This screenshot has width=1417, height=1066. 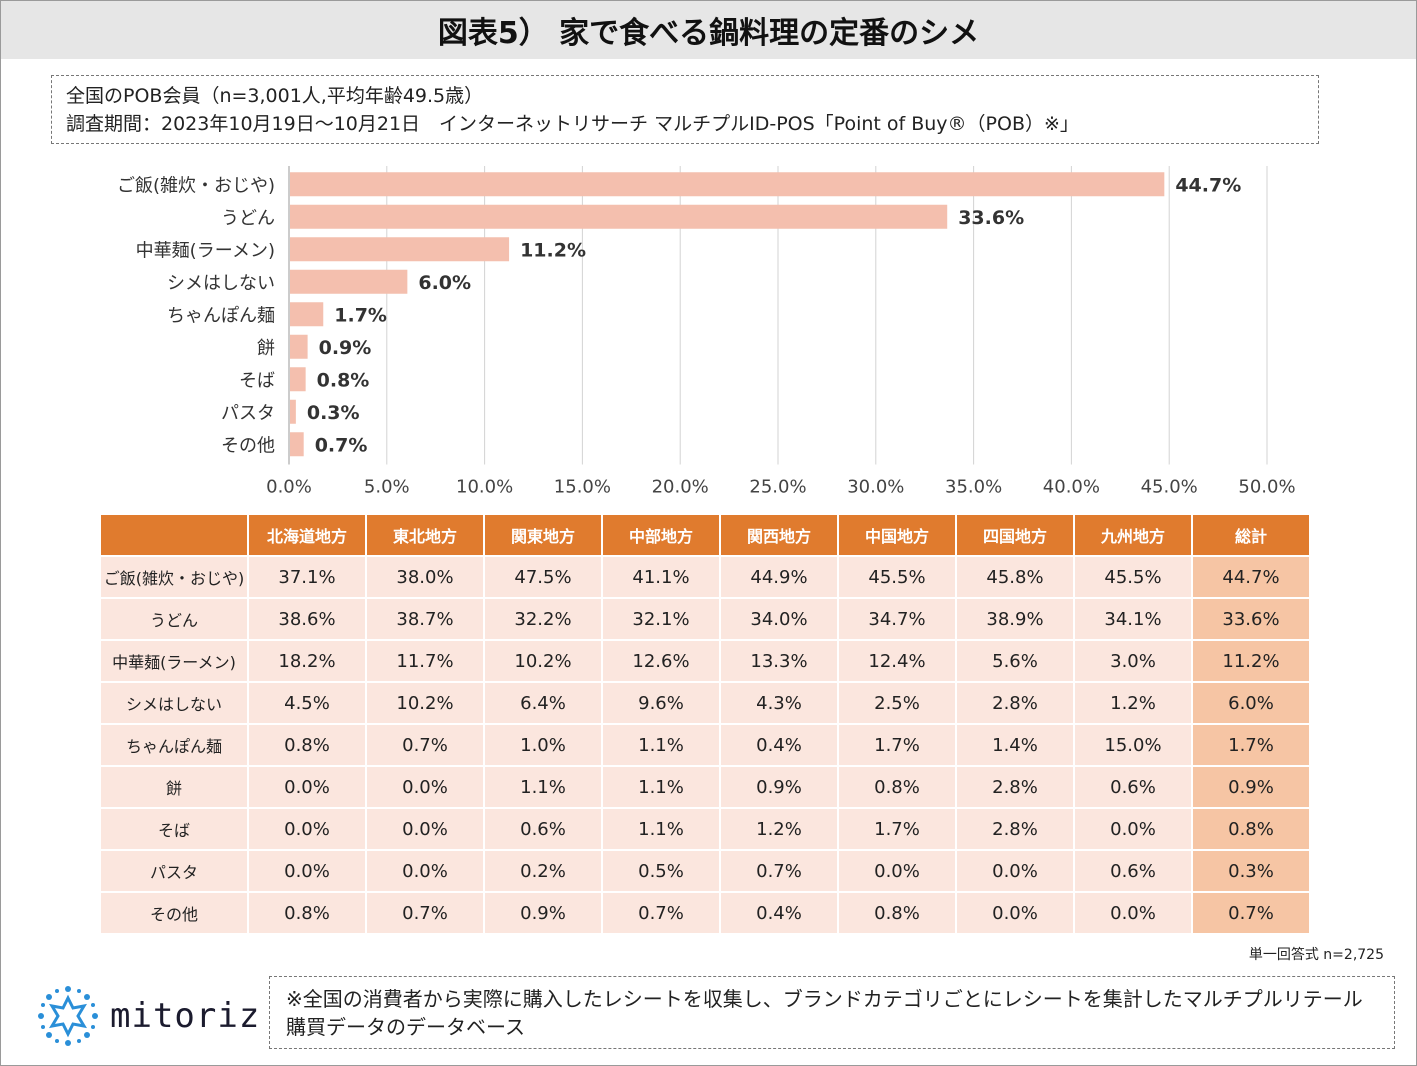 What do you see at coordinates (174, 535) in the screenshot?
I see `table-corner-cell` at bounding box center [174, 535].